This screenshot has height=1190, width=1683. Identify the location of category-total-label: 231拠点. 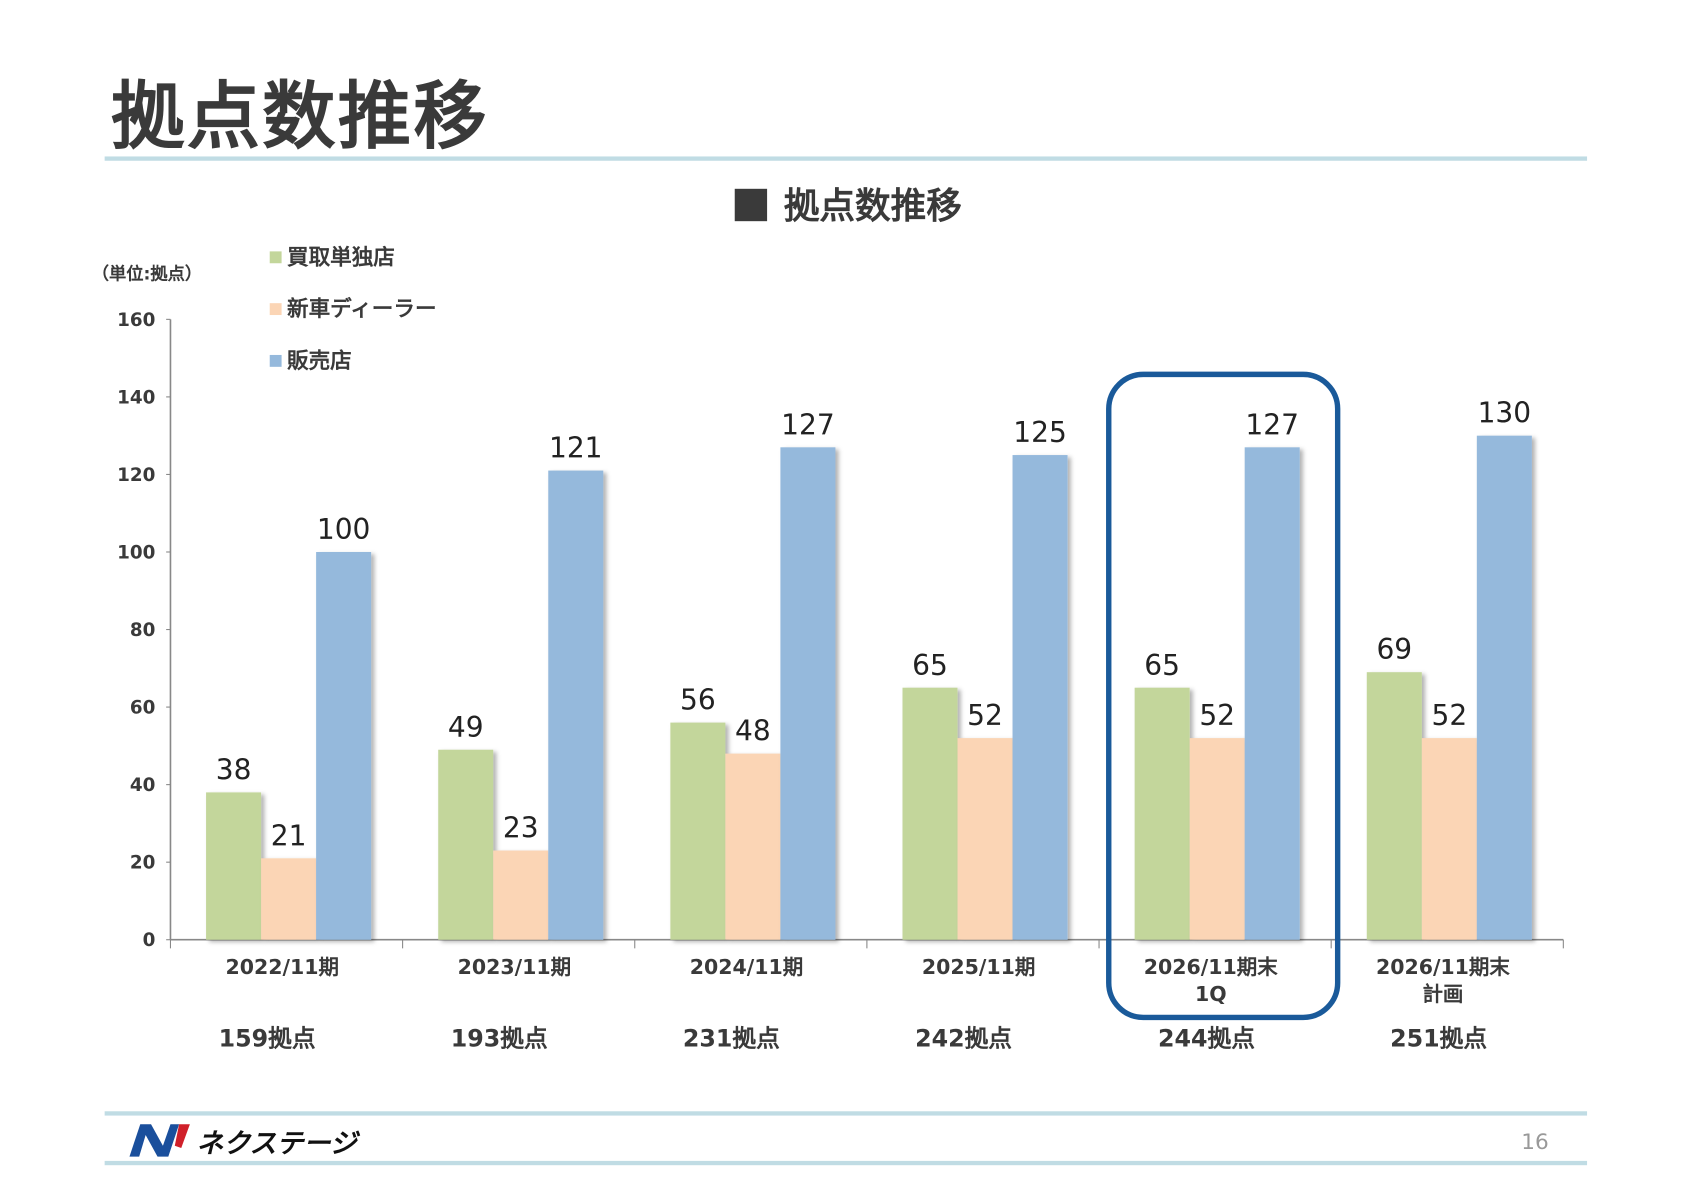
(731, 1039).